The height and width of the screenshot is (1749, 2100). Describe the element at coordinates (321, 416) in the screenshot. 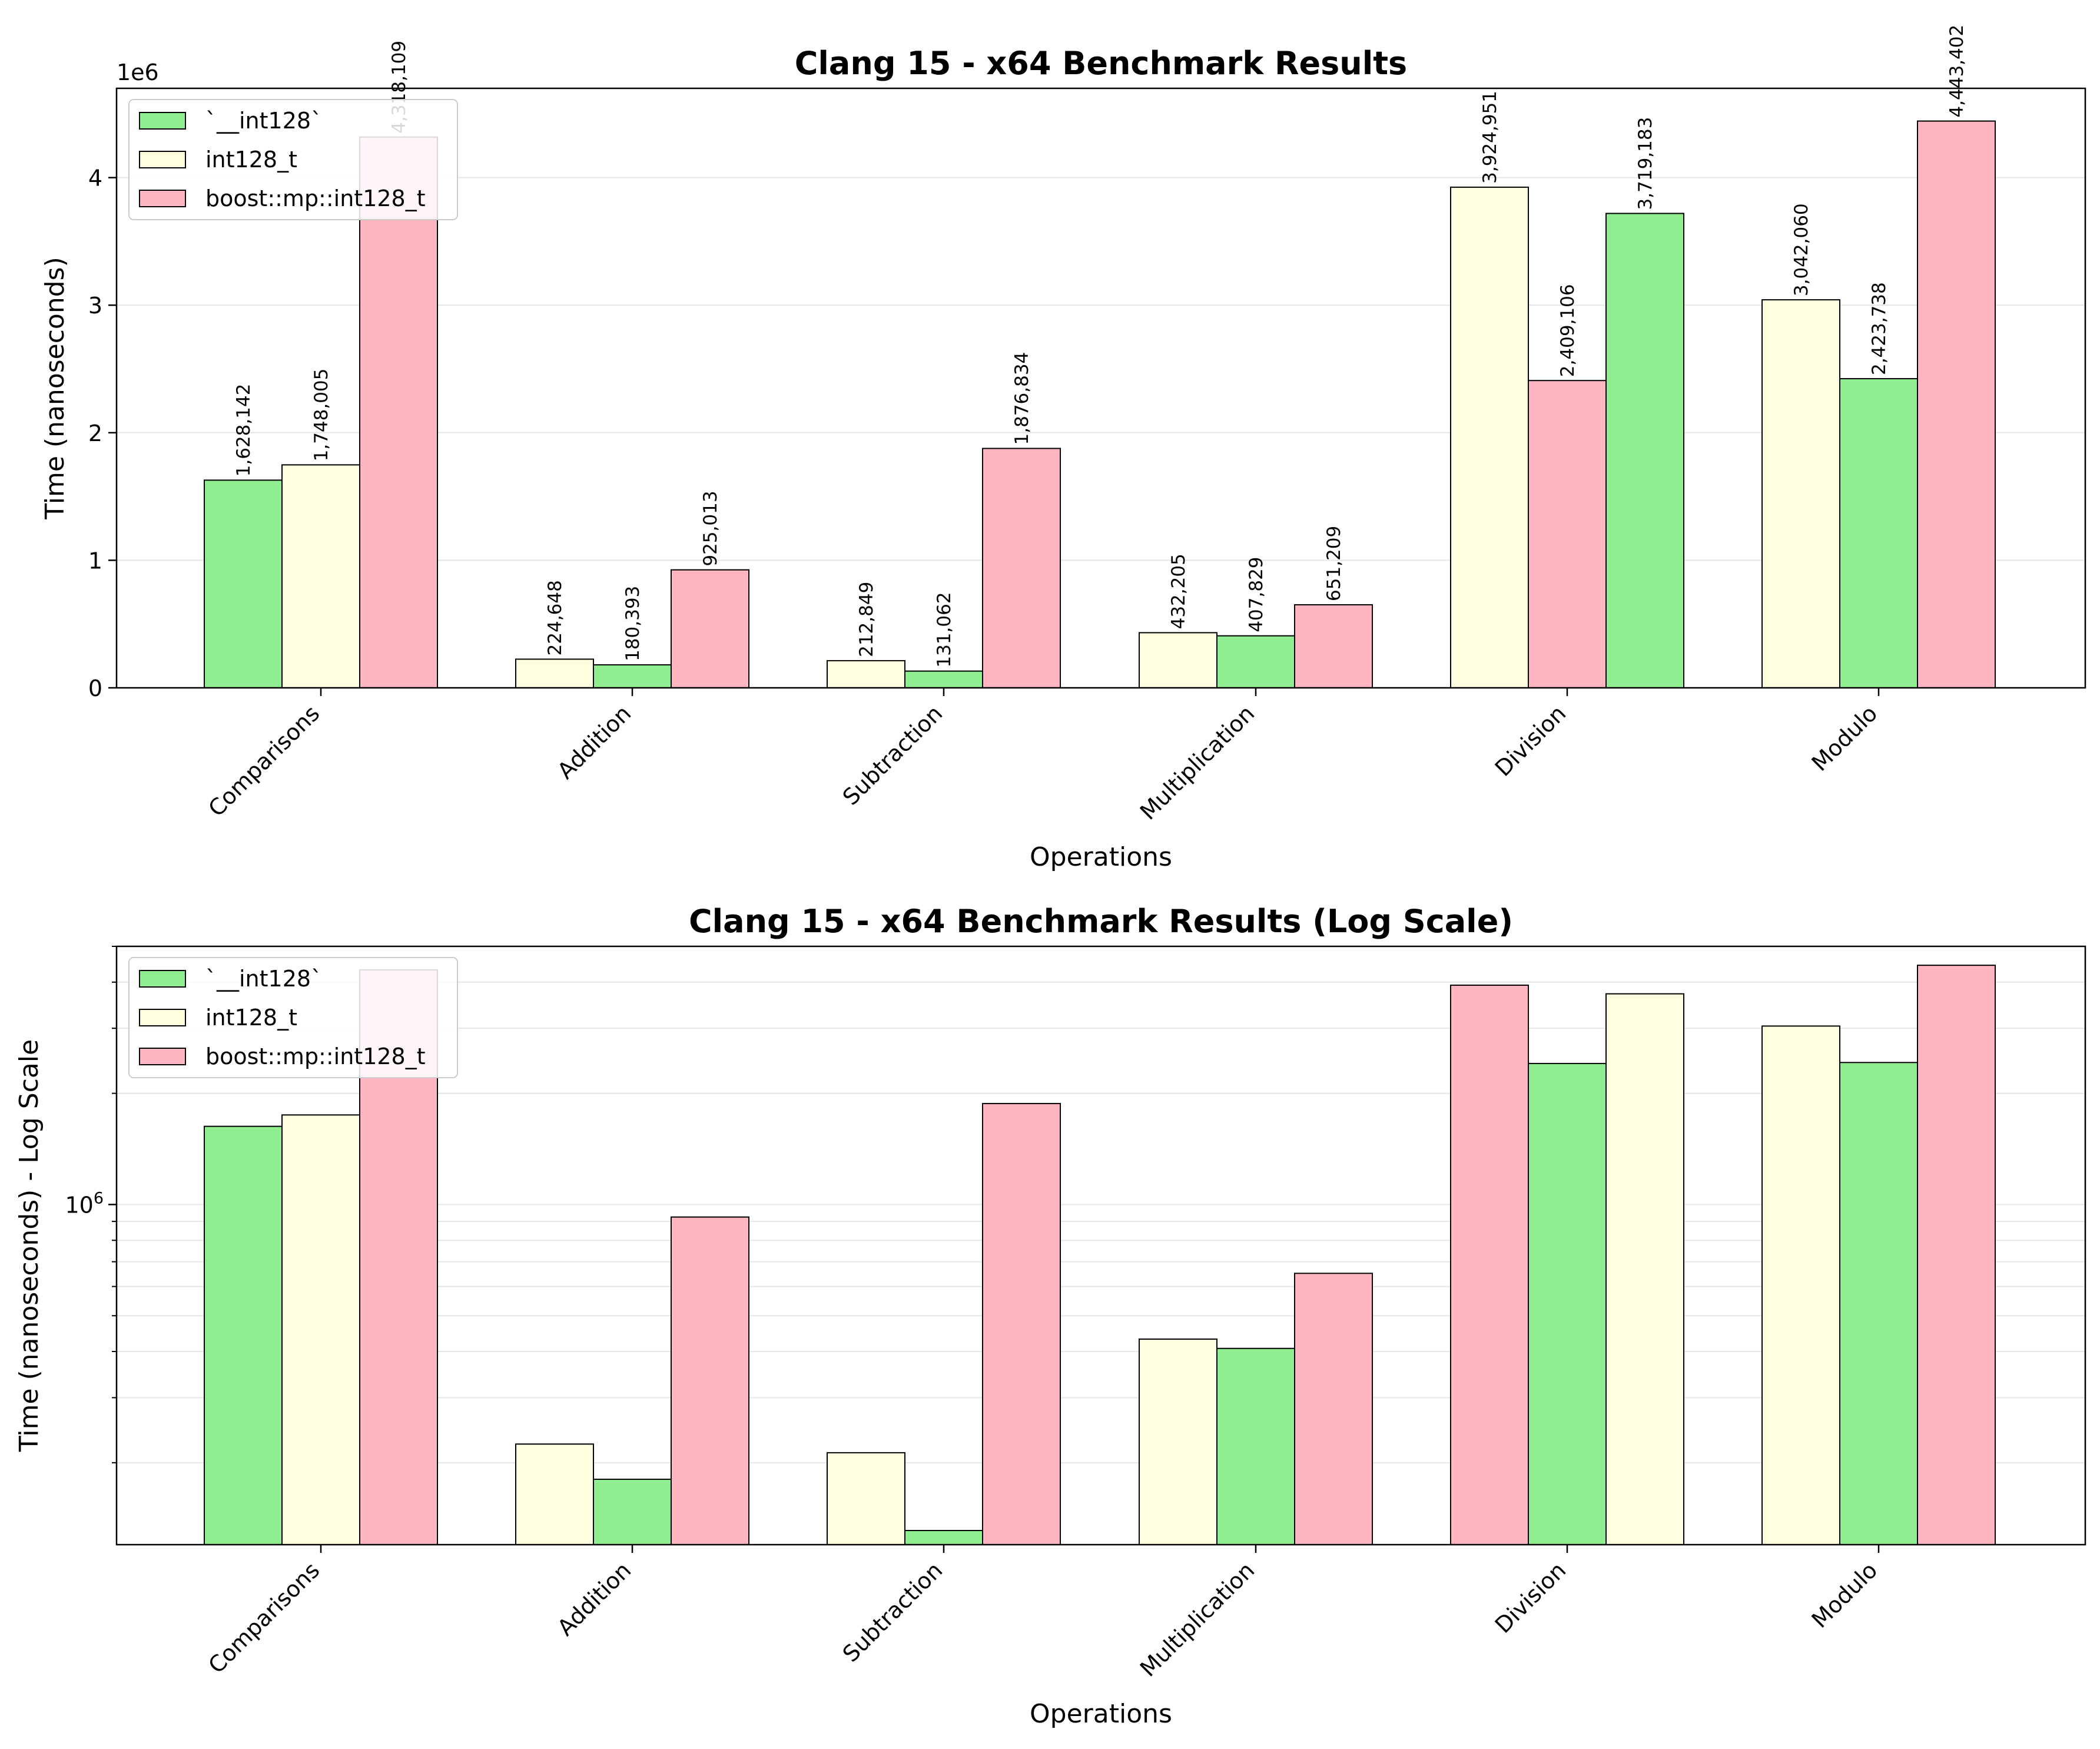

I see `bar-value-label: 1,748,005` at that location.